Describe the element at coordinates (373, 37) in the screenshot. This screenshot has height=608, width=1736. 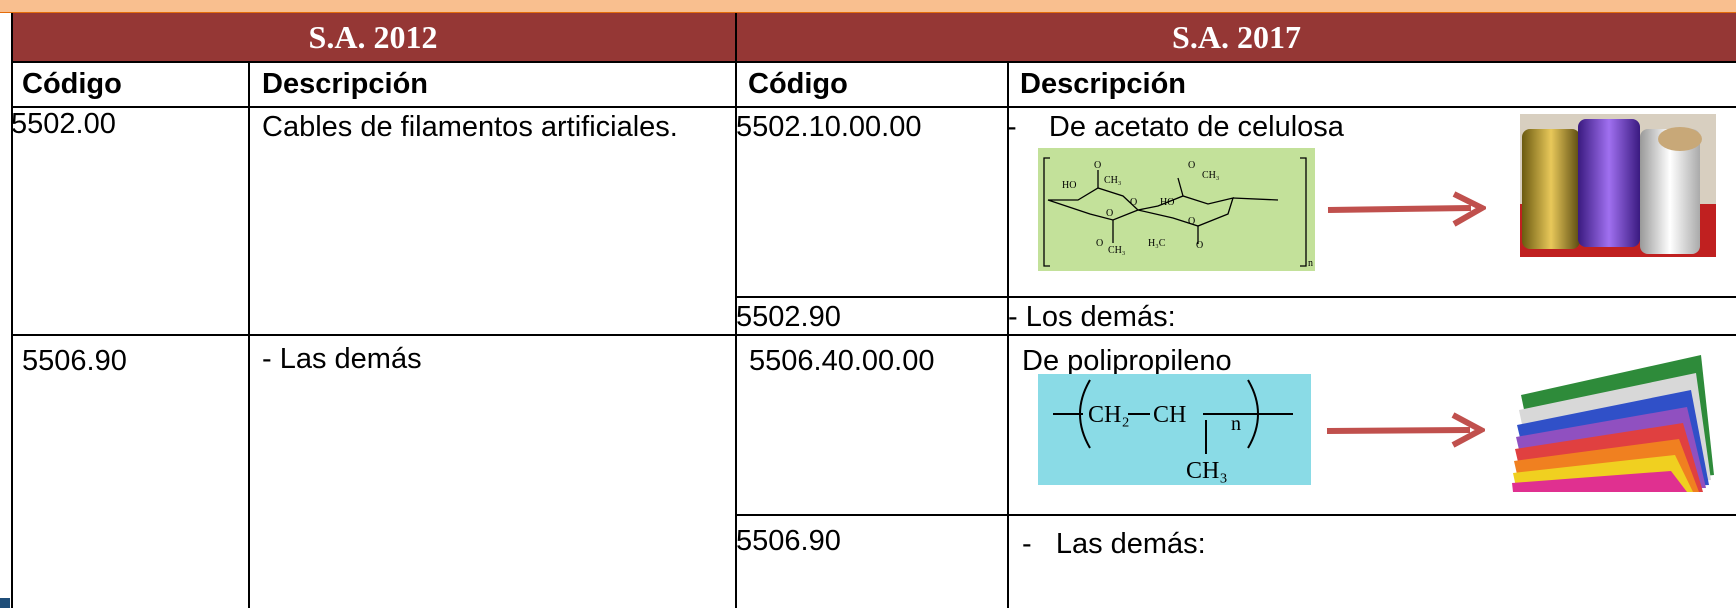
I see `header-2012: S.A. 2012` at that location.